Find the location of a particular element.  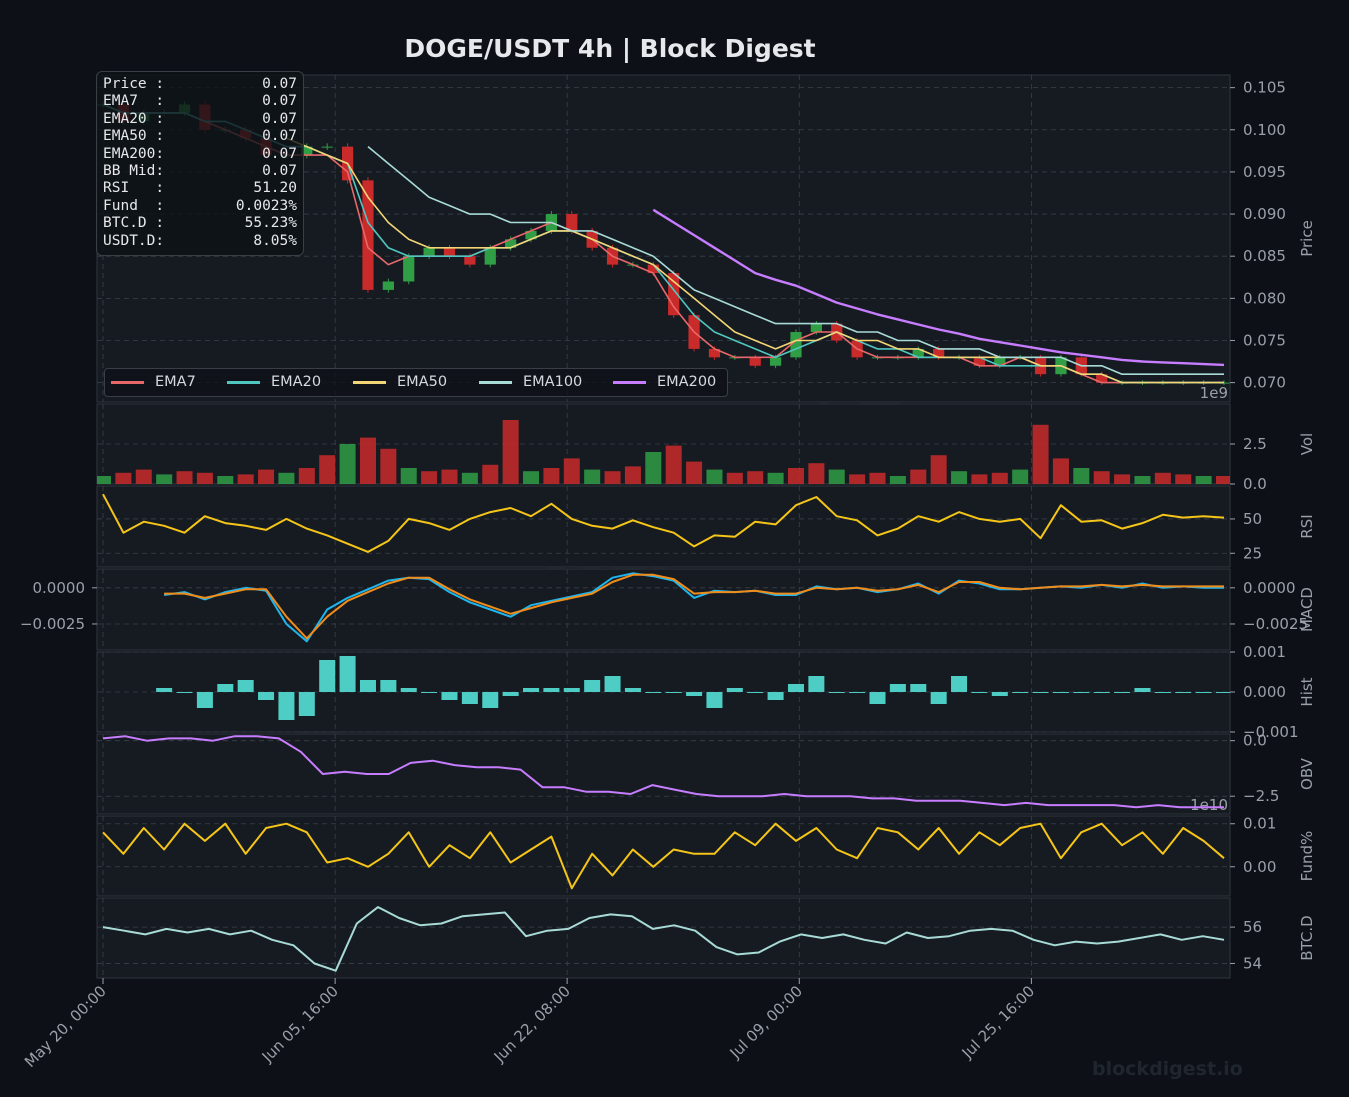

ytick-label-price-2: 0.080 is located at coordinates (1264, 298).